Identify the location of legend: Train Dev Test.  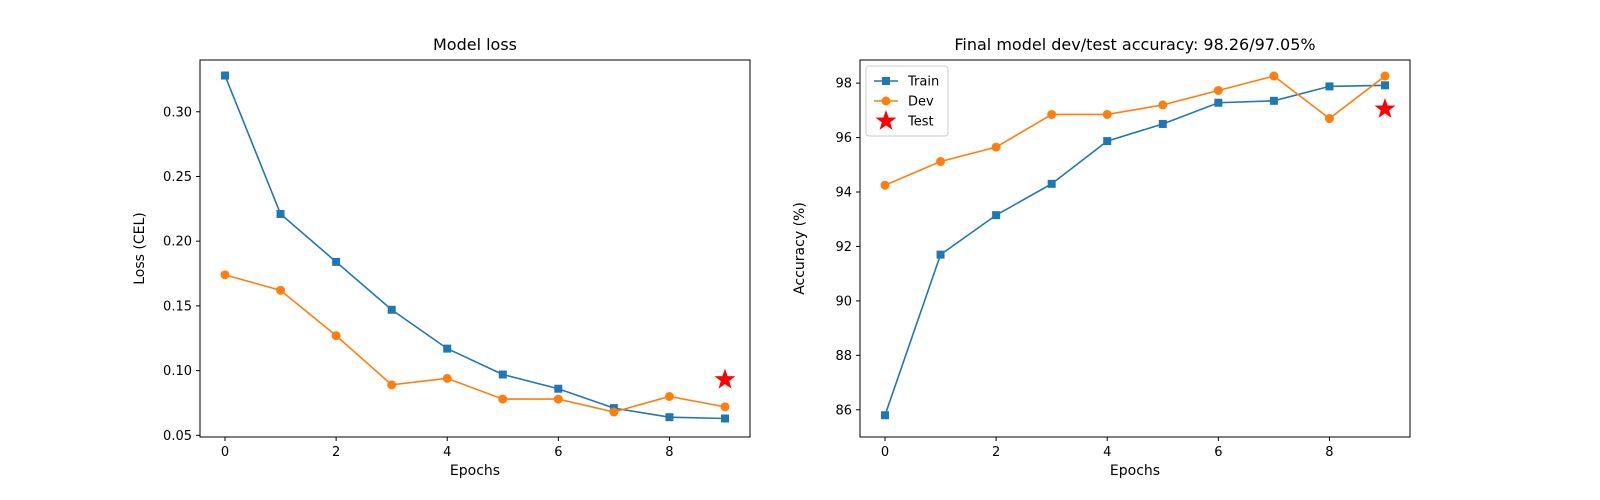
(907, 101).